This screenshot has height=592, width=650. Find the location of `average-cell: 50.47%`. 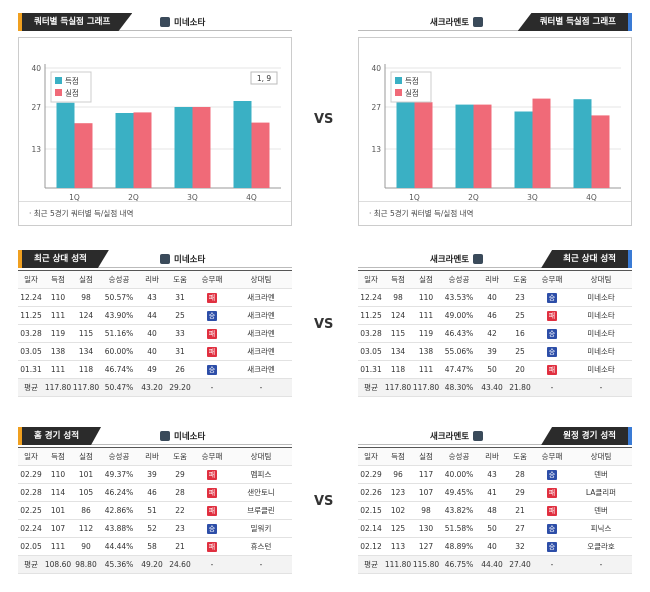

average-cell: 50.47% is located at coordinates (119, 387).